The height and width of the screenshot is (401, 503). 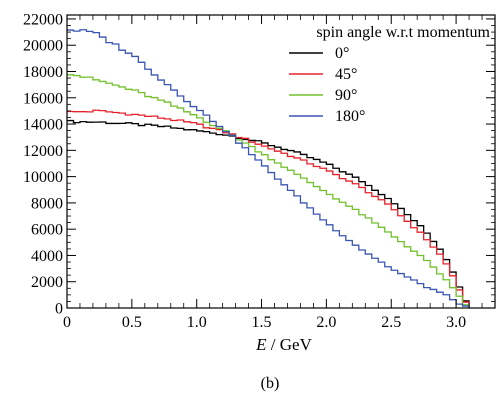 I want to click on x-axis-label: E / GeV, so click(x=283, y=344).